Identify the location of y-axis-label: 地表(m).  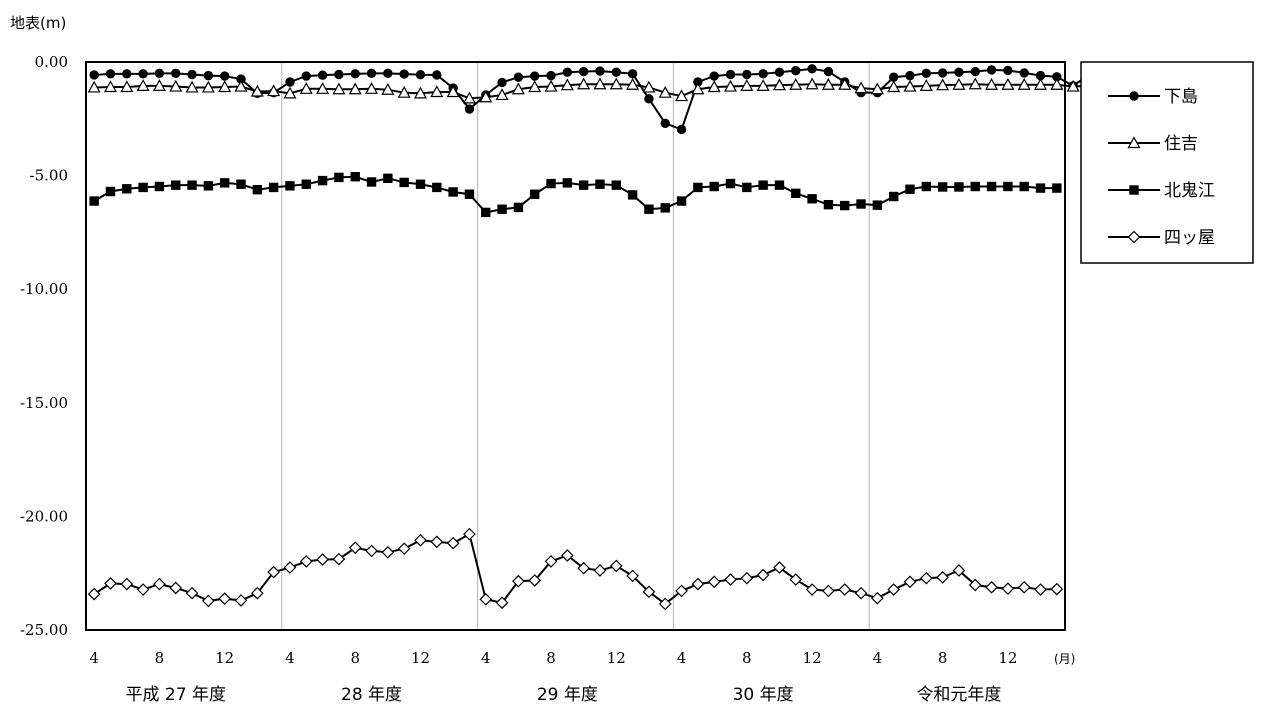
(38, 23).